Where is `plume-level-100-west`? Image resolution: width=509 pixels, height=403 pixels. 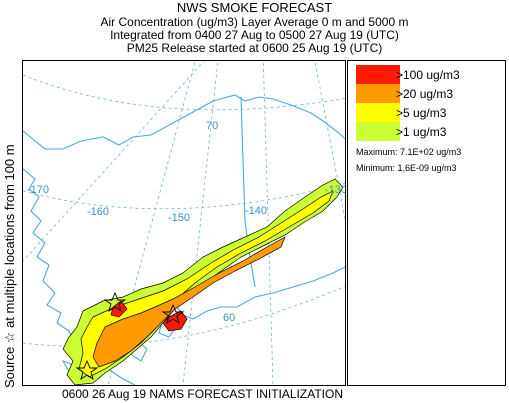 plume-level-100-west is located at coordinates (119, 309).